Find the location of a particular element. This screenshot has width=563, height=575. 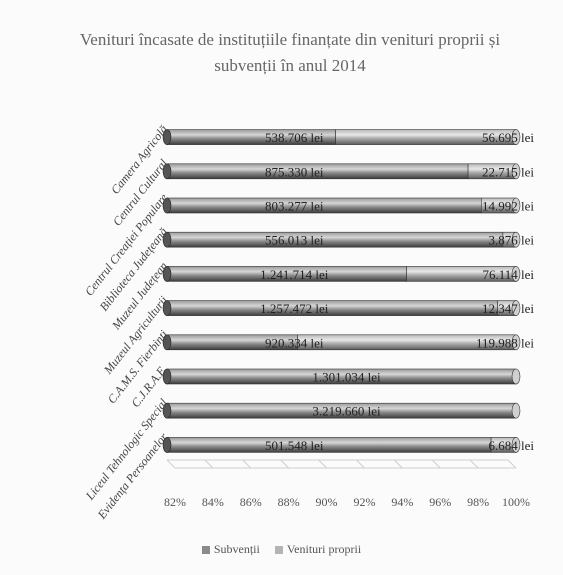

chart-legend: Subvenții Venituri proprii is located at coordinates (281, 549).